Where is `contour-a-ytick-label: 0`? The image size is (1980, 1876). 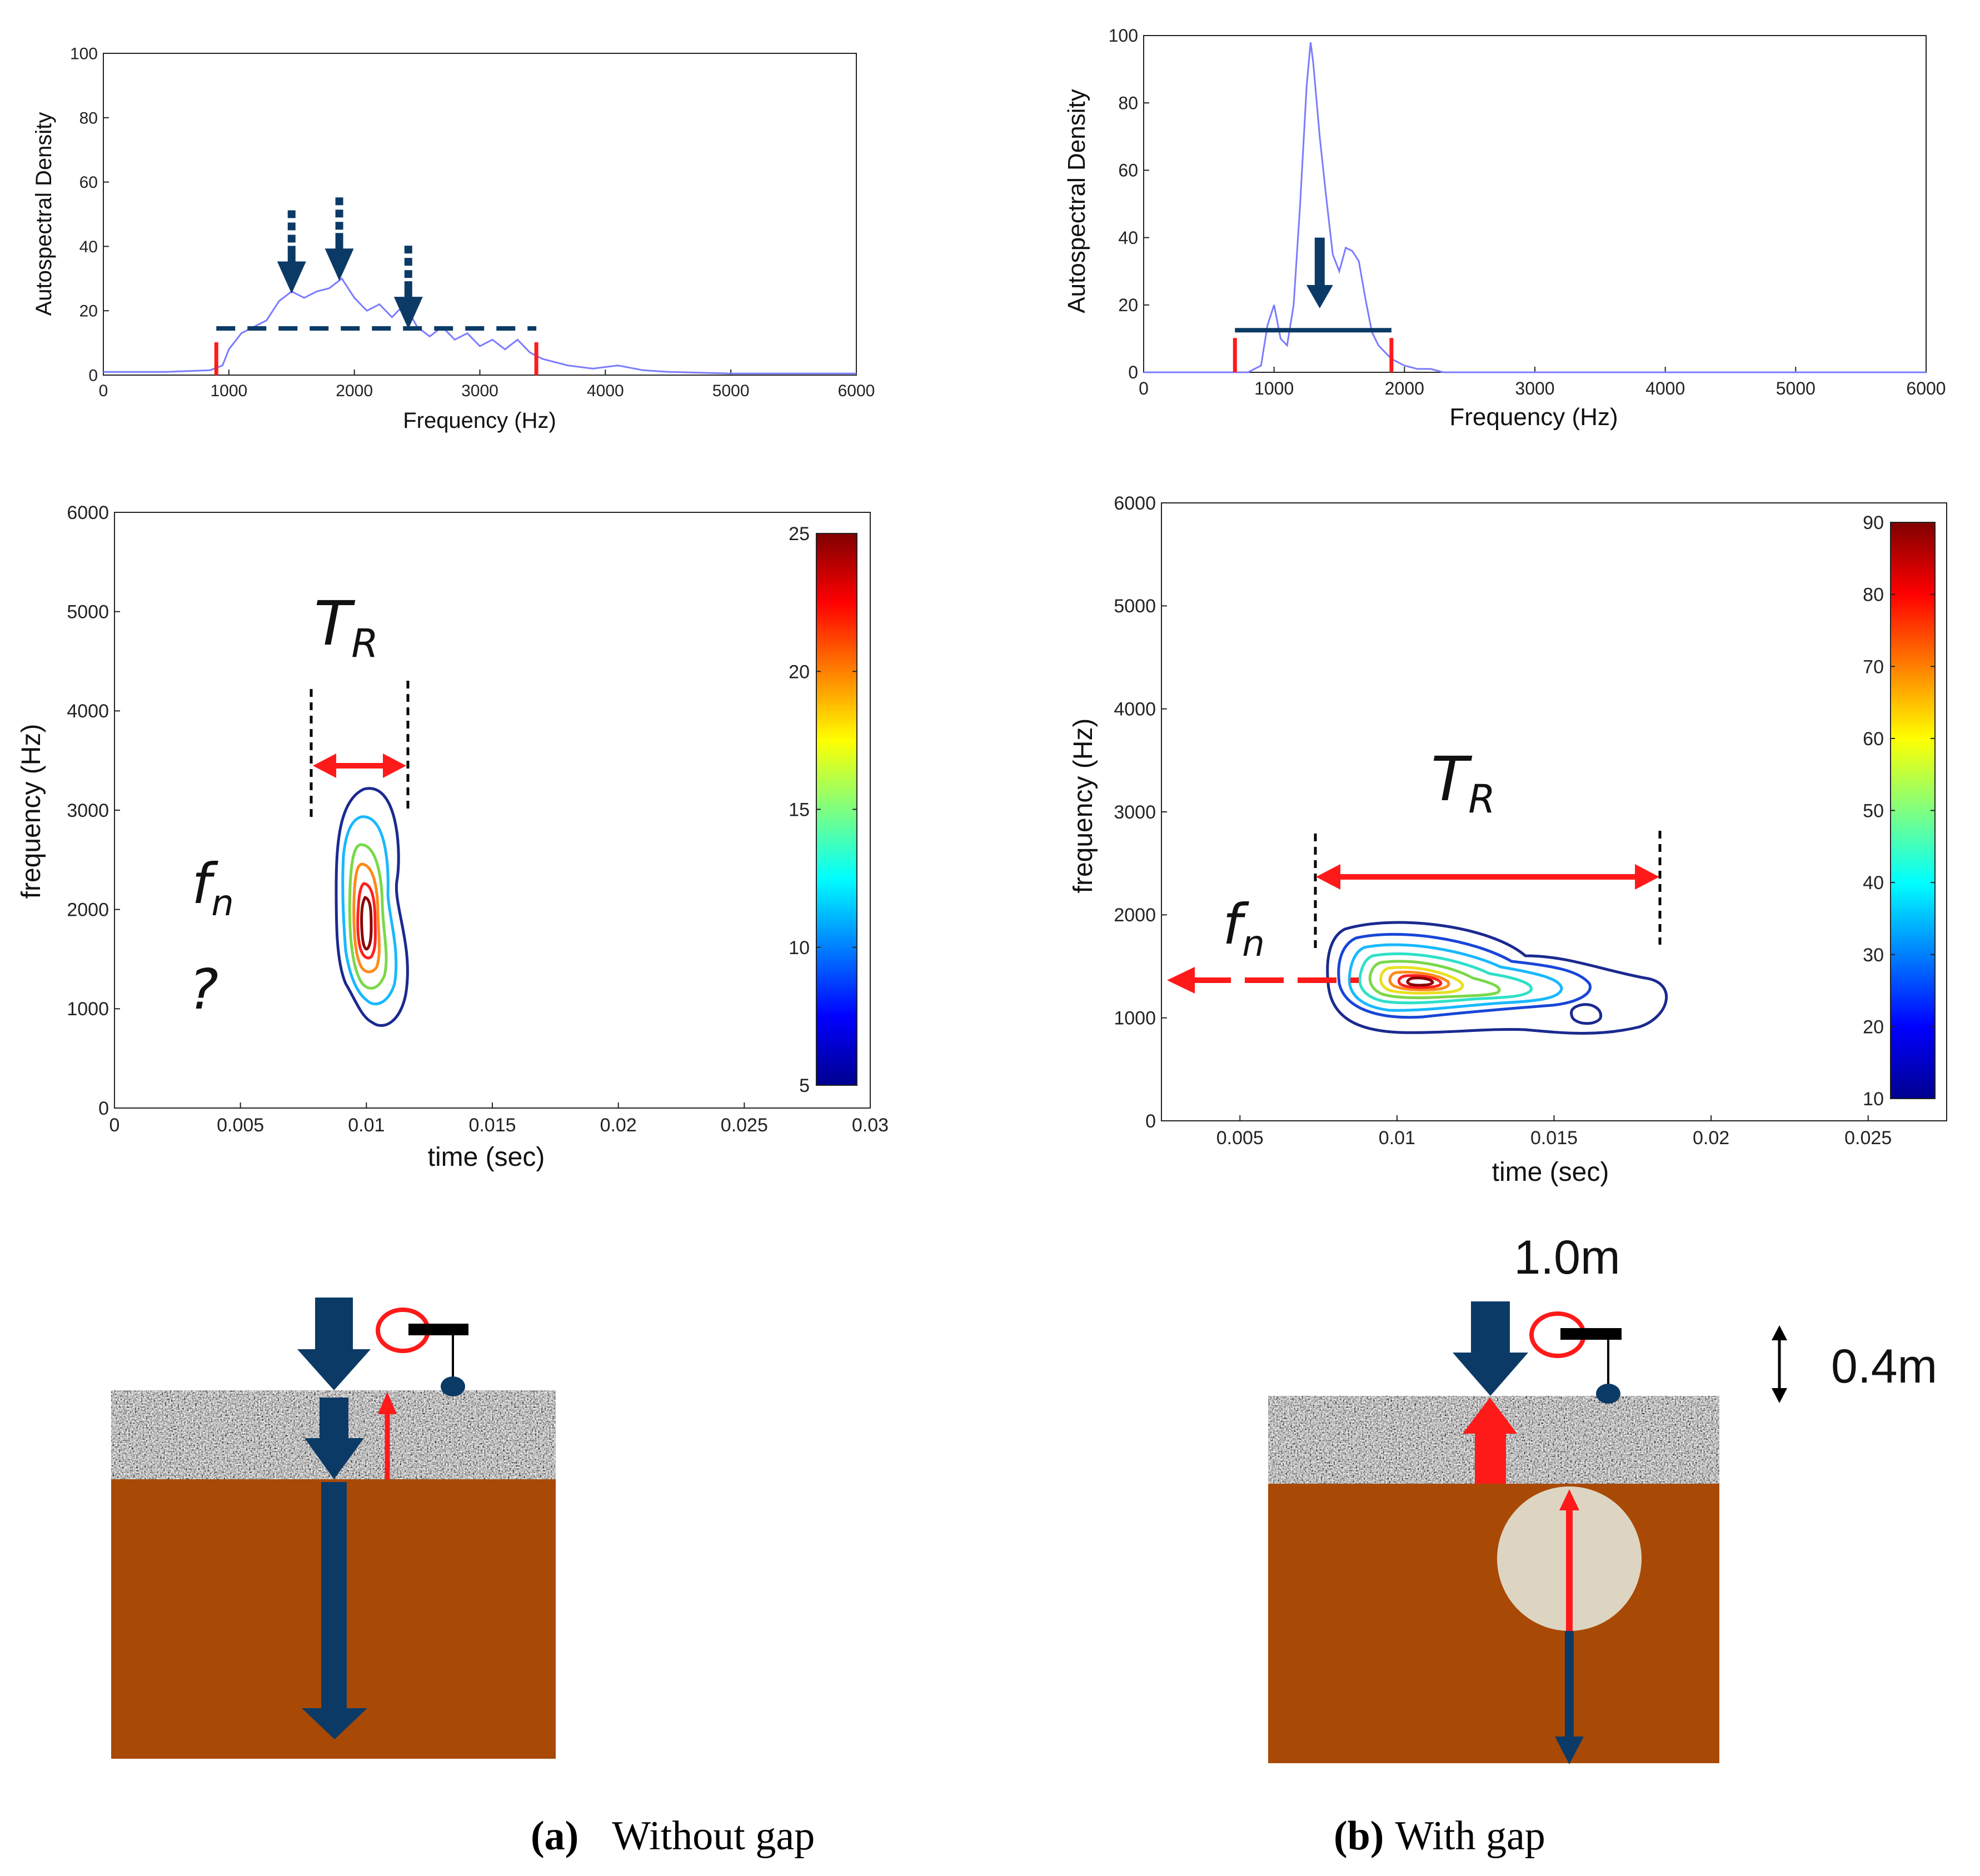
contour-a-ytick-label: 0 is located at coordinates (104, 1108).